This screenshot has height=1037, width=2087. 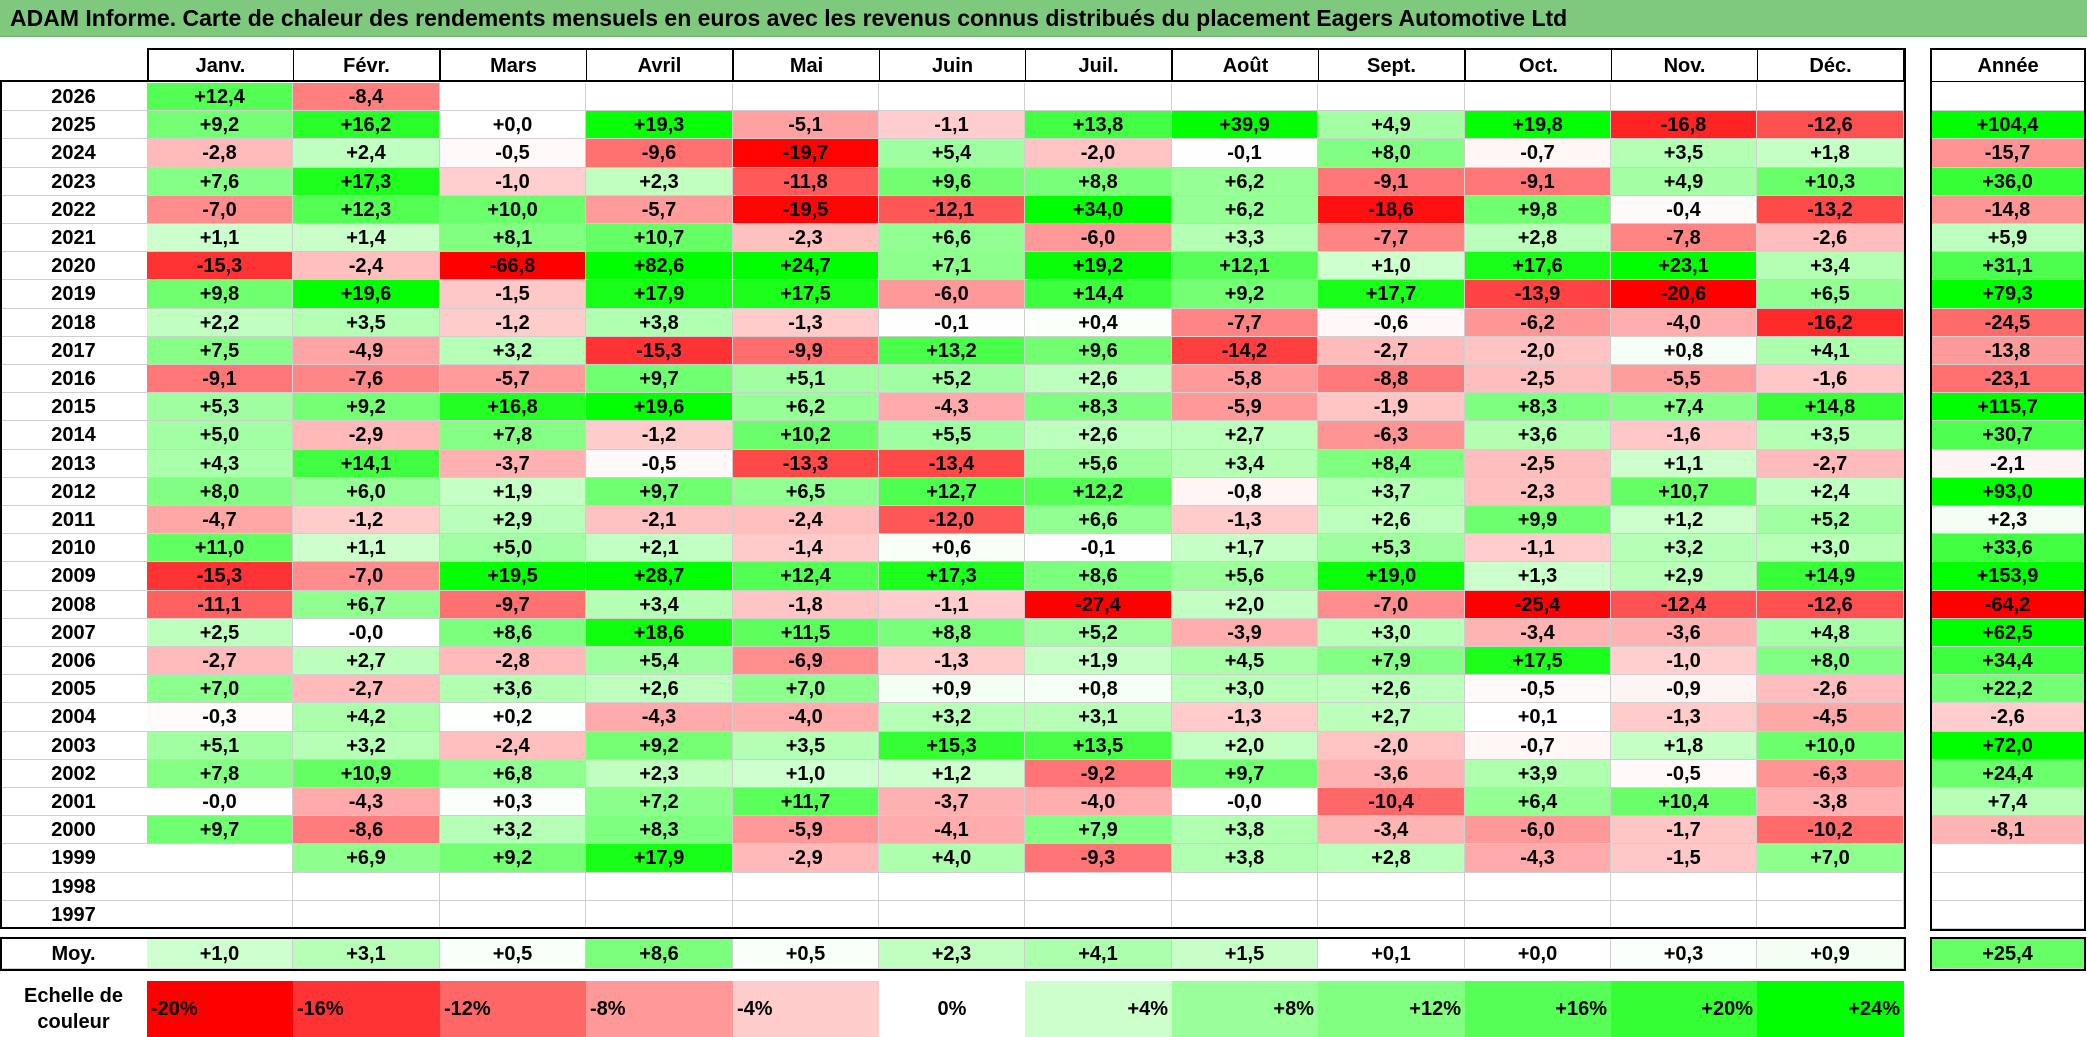 What do you see at coordinates (1245, 576) in the screenshot?
I see `heat-cell: +5,6` at bounding box center [1245, 576].